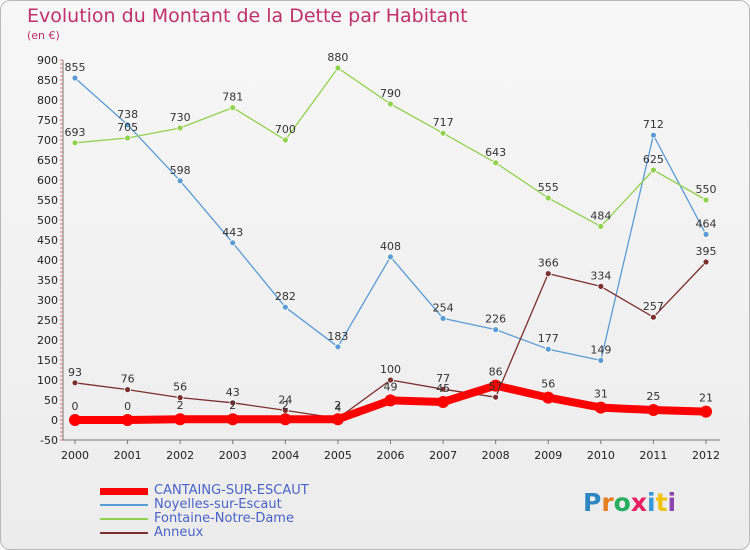  What do you see at coordinates (285, 296) in the screenshot?
I see `data-label: 282` at bounding box center [285, 296].